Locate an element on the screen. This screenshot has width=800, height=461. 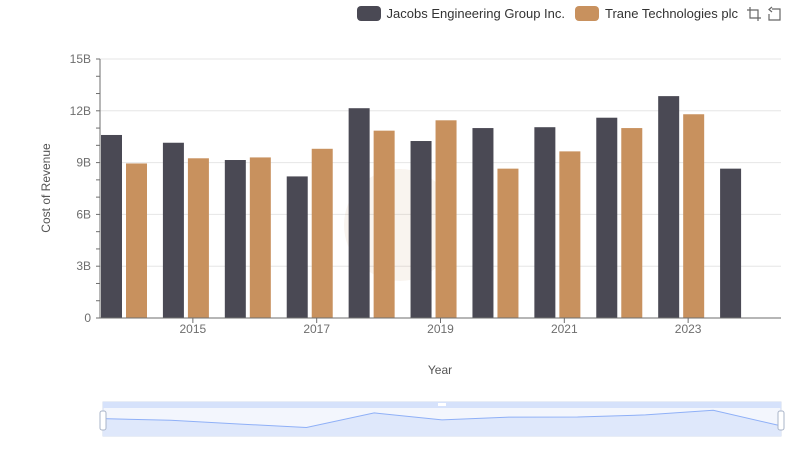
y-tick-label: 9B is located at coordinates (83, 163).